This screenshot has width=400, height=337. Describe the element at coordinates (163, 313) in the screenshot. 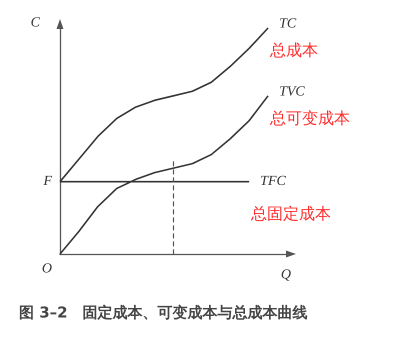

I see `text: 图 3–2 固定成本、可变成本与总成本曲线` at that location.